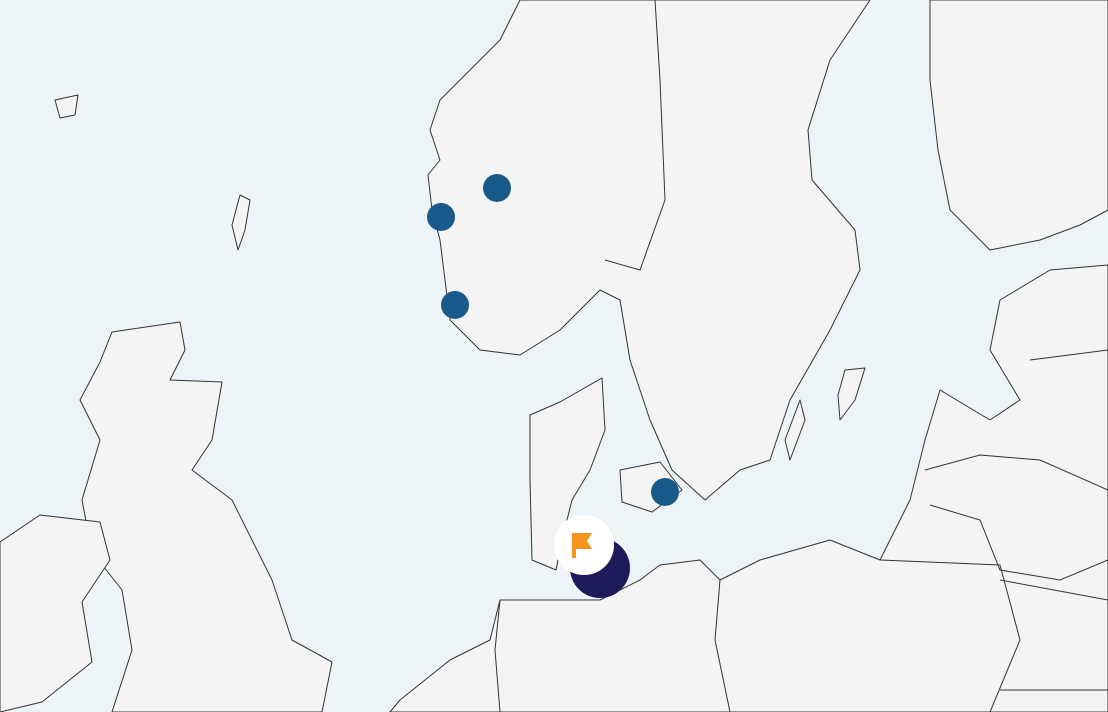 This screenshot has width=1108, height=712. Describe the element at coordinates (635, 135) in the screenshot. I see `border-norway-sweden` at that location.